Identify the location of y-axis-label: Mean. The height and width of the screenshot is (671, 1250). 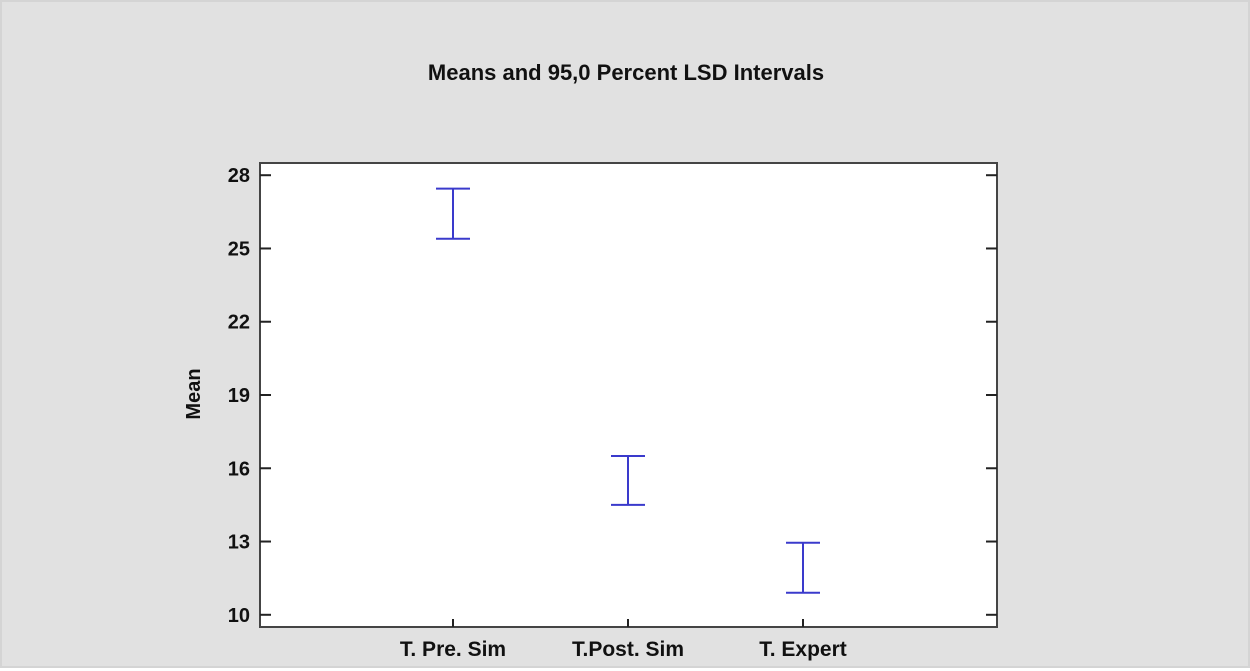
(194, 393).